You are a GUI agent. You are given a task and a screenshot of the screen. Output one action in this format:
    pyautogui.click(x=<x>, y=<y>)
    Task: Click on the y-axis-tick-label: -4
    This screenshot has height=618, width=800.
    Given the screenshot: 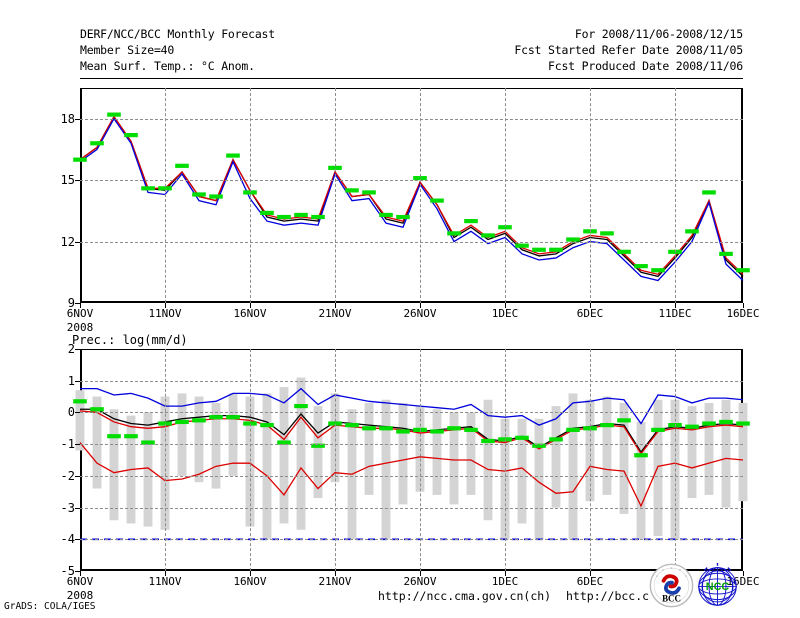 What is the action you would take?
    pyautogui.click(x=67, y=539)
    